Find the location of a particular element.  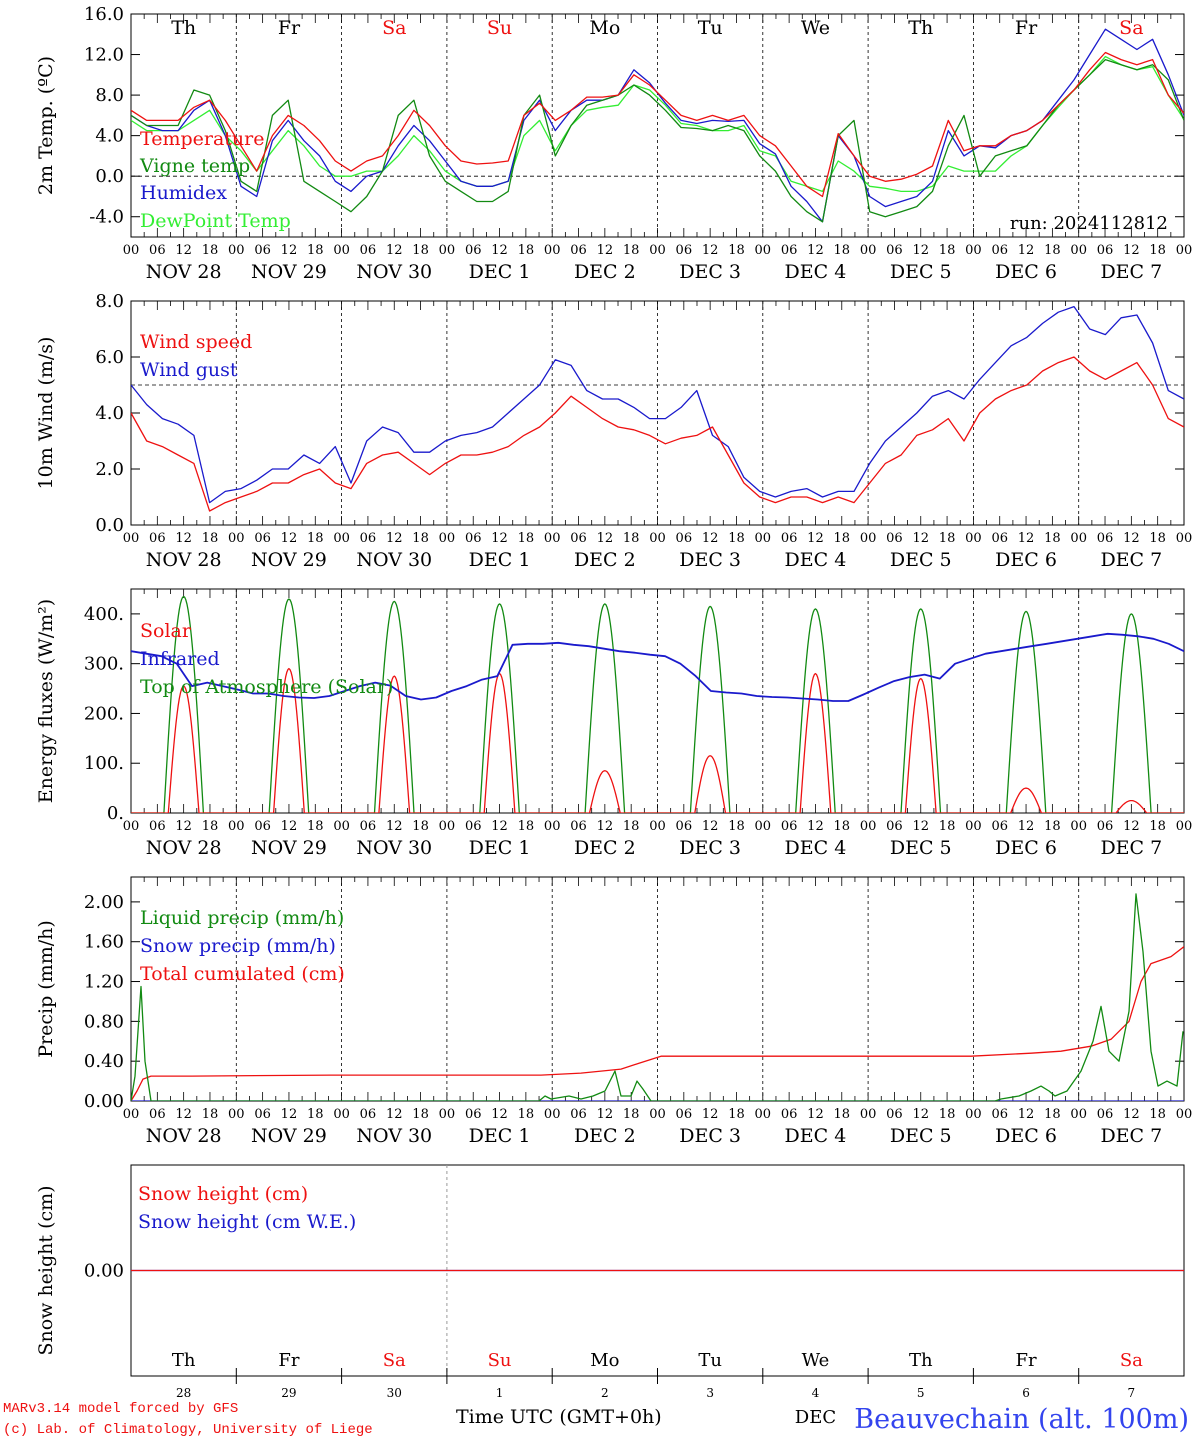

date-label: DEC 1 is located at coordinates (500, 848).